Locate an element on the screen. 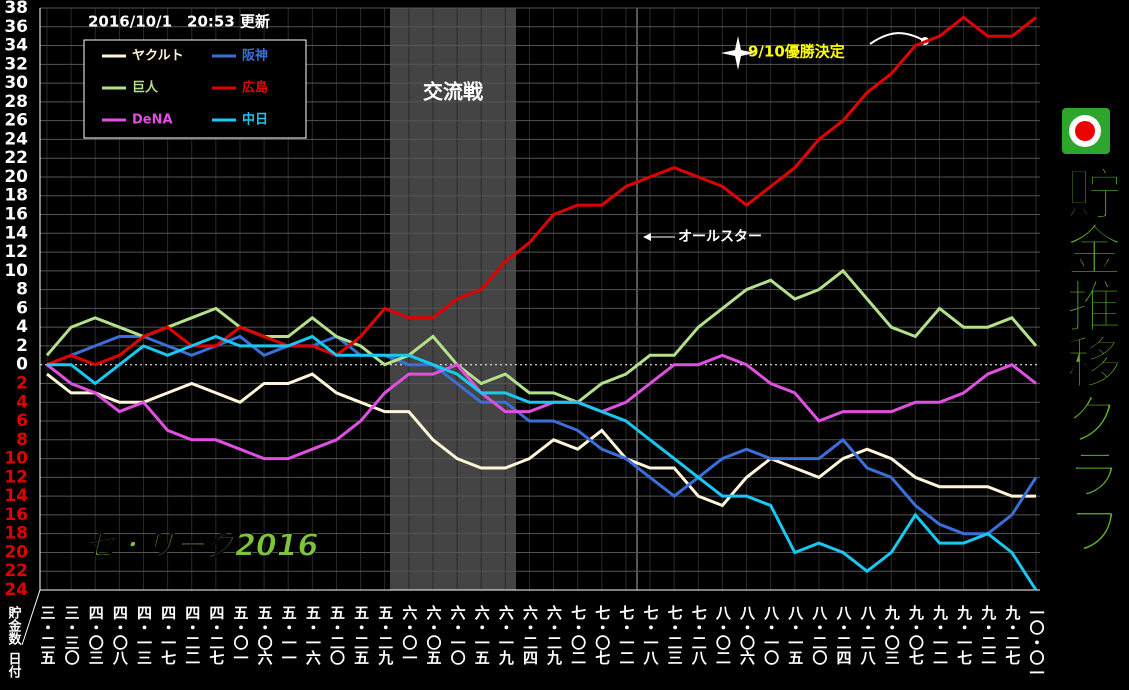  y-tick-label: 38 is located at coordinates (16, 9).